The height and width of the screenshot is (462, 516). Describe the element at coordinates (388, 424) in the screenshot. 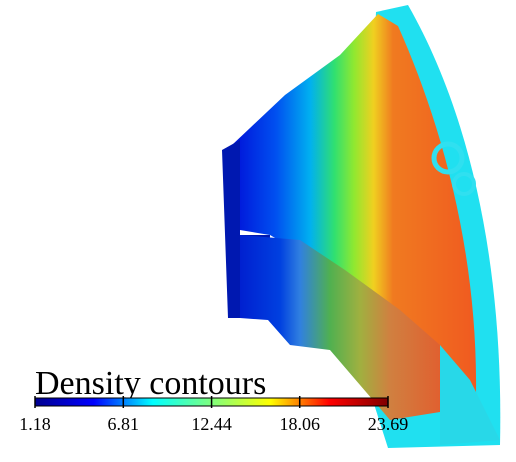

I see `colorbar-tick-label: 23.69` at that location.